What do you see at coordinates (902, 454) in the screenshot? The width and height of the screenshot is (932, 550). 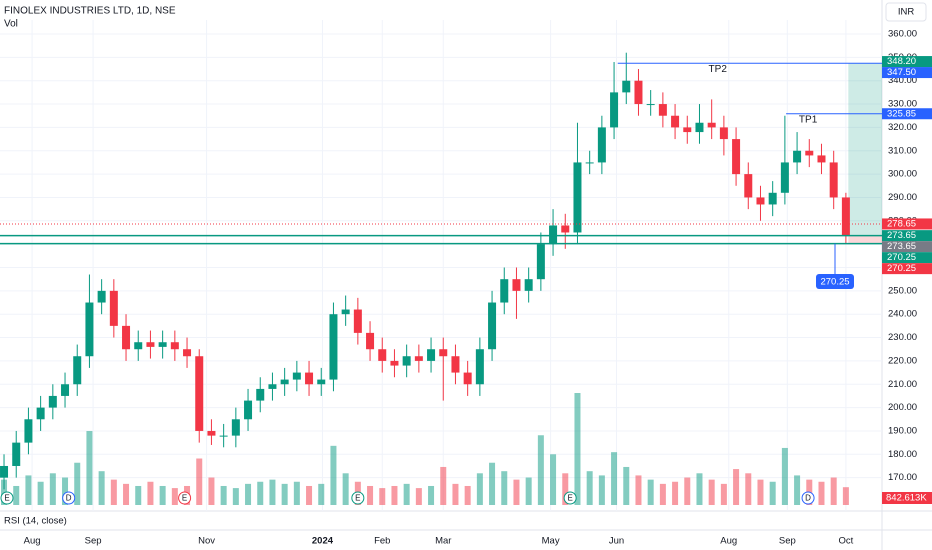 I see `y-tick-label: 180.00` at bounding box center [902, 454].